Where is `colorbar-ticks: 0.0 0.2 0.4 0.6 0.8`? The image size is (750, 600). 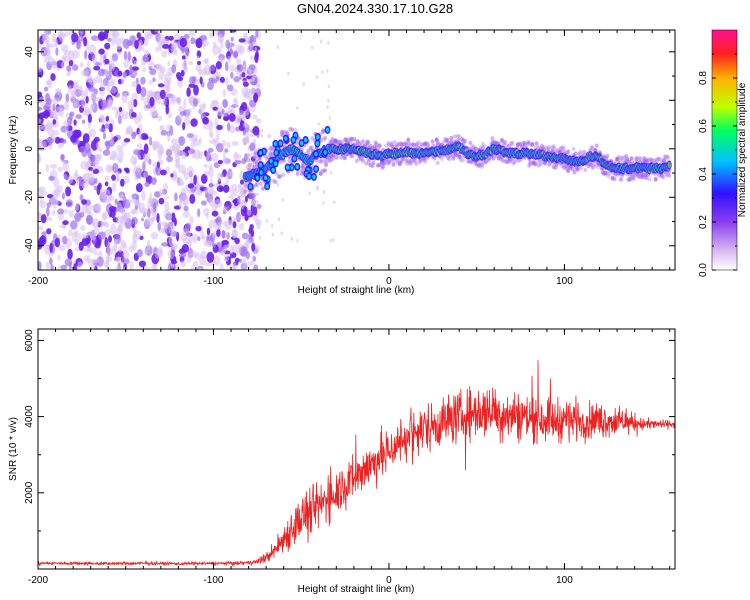 colorbar-ticks: 0.0 0.2 0.4 0.6 0.8 is located at coordinates (717, 165).